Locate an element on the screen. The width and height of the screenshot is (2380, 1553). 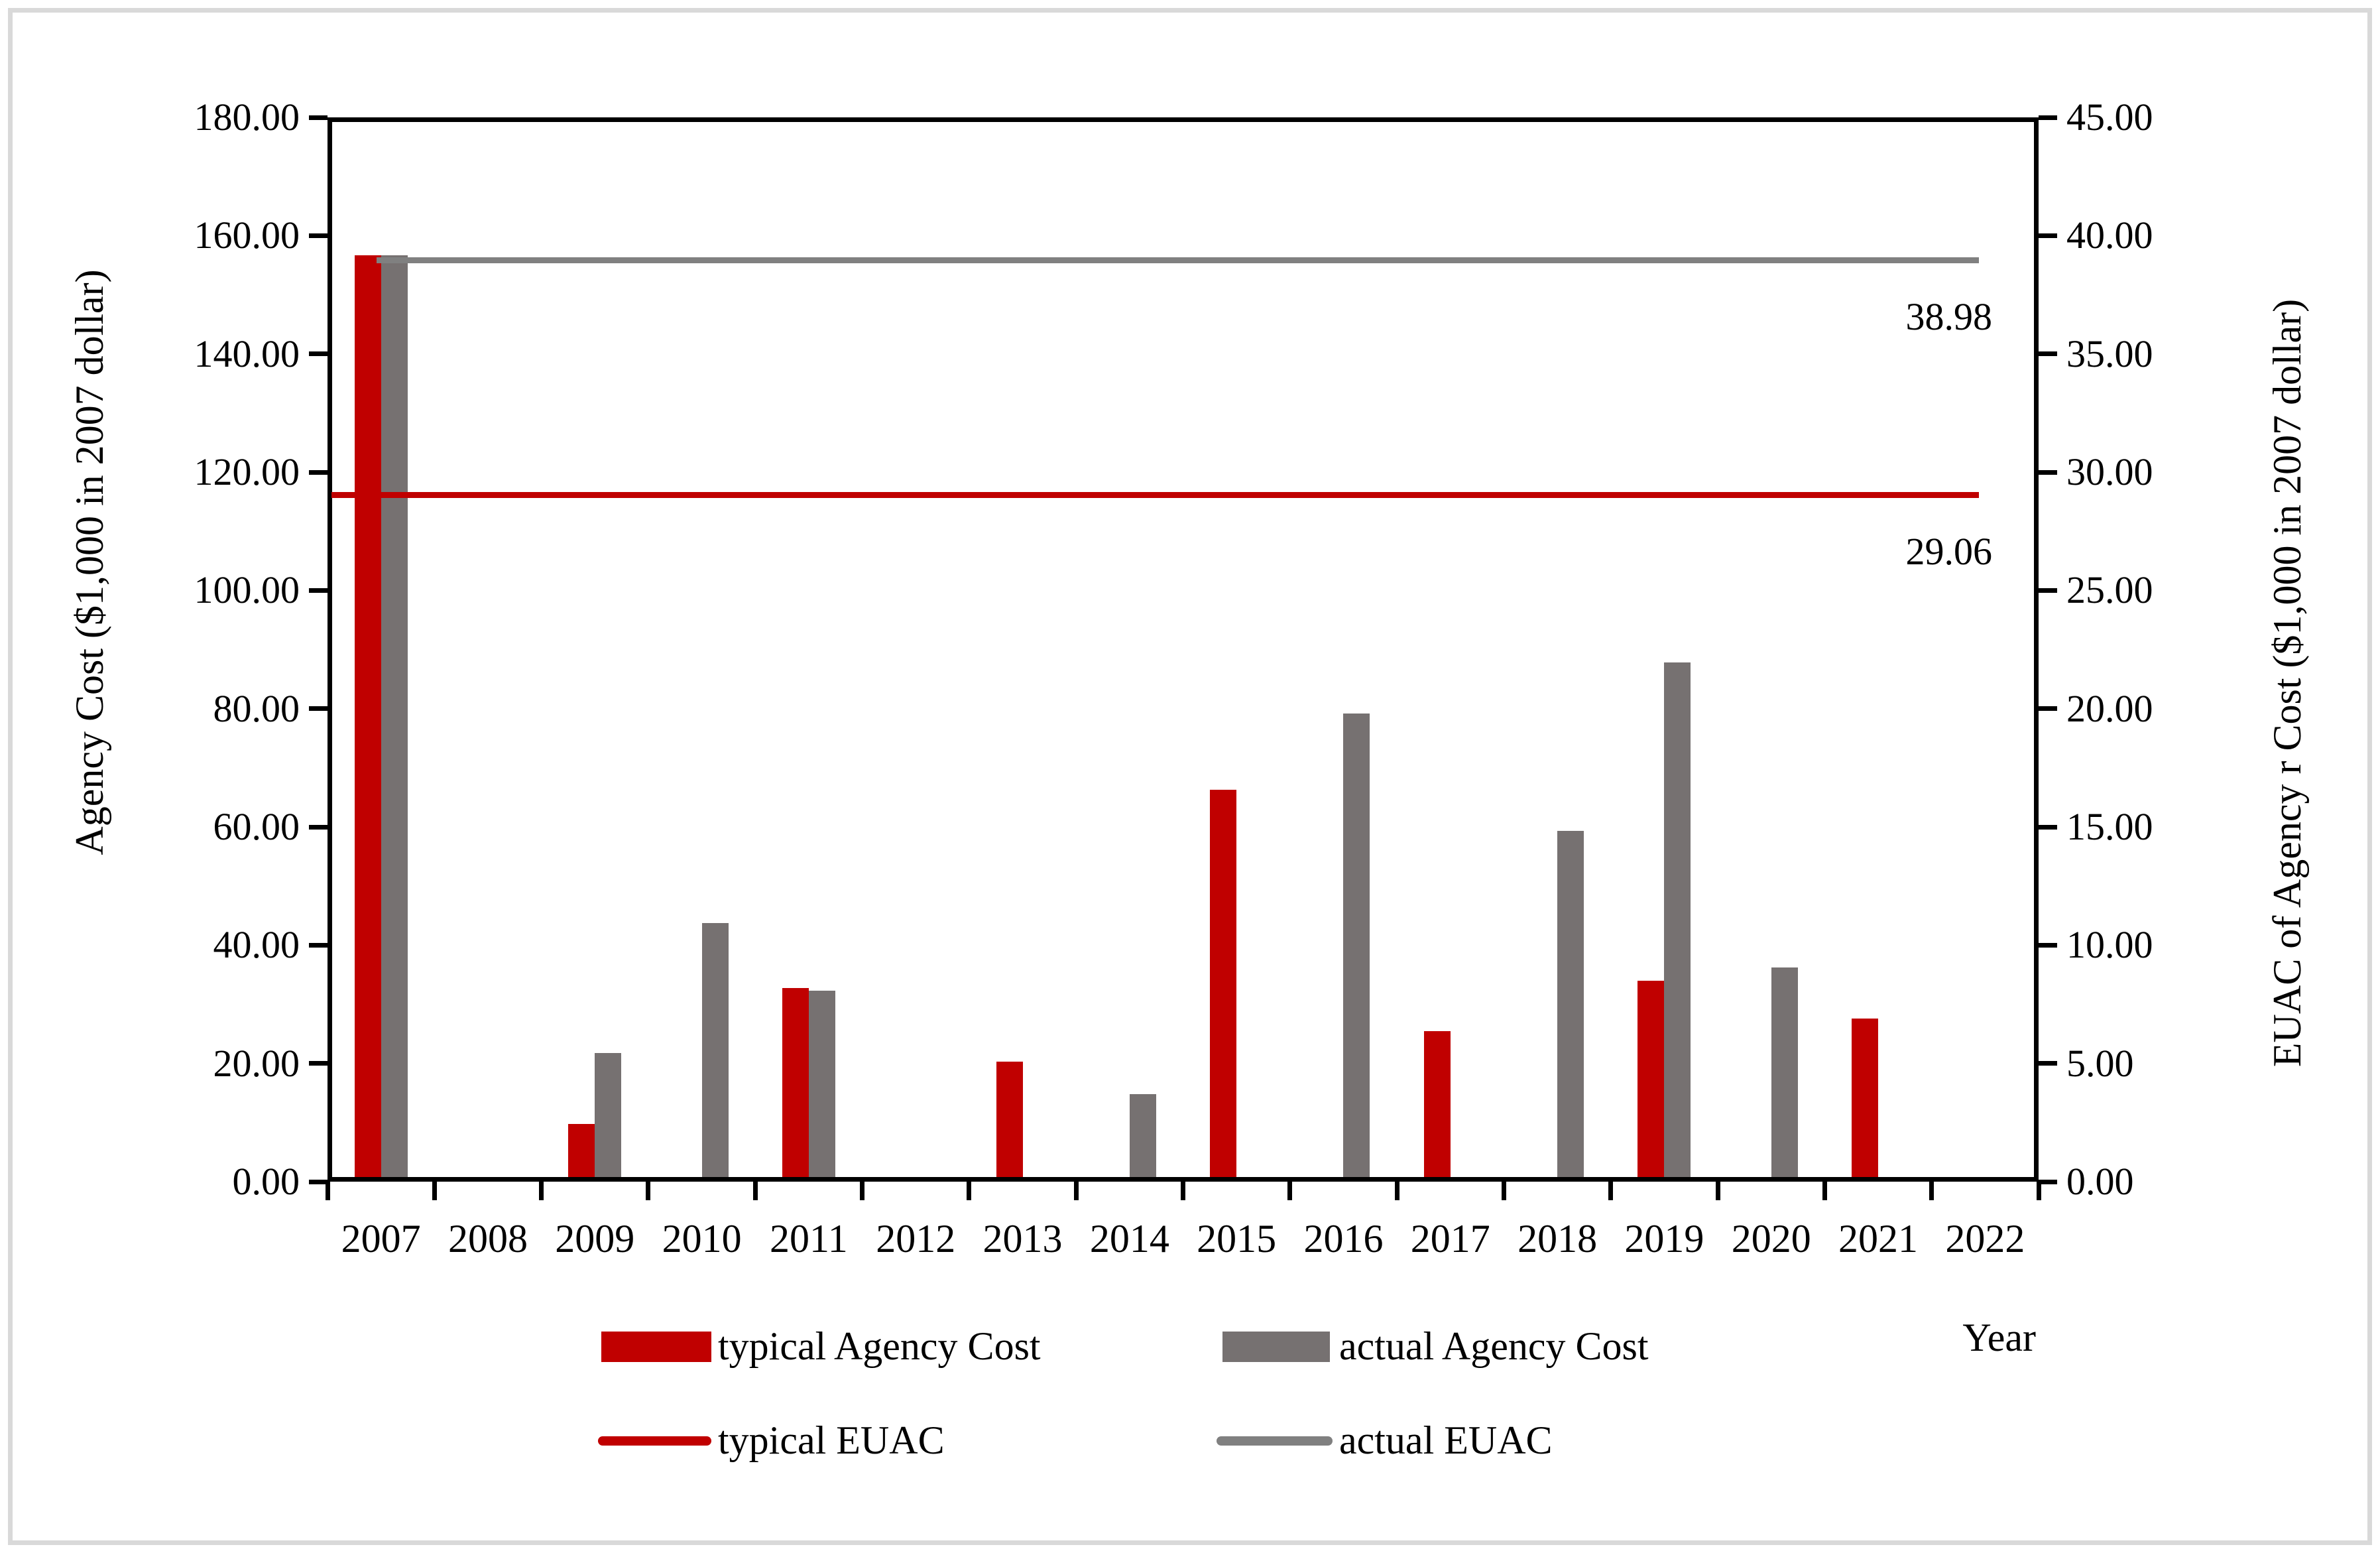
line-actual-euac is located at coordinates (1178, 260).